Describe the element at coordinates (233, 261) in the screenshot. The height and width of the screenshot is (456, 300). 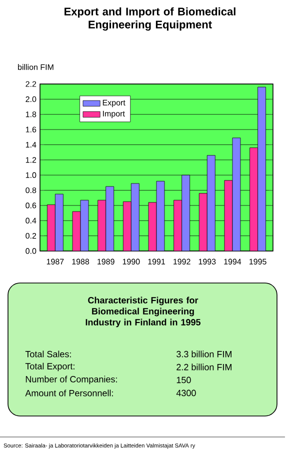
I see `x-tick-label: 1994` at that location.